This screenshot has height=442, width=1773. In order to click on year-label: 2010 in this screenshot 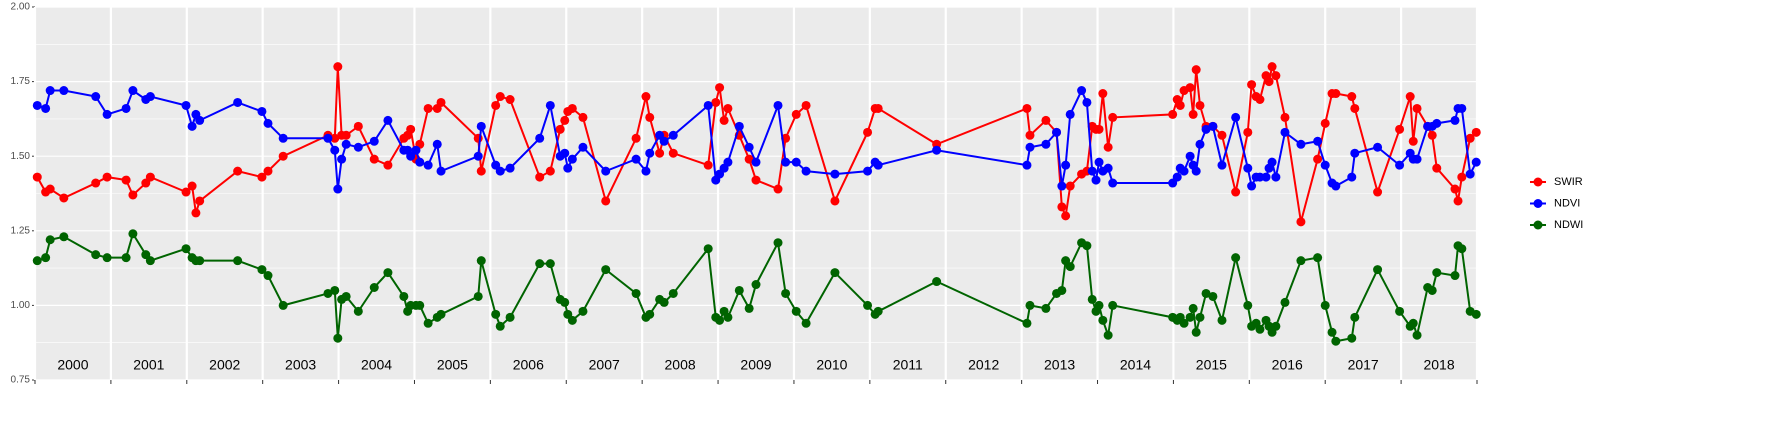, I will do `click(831, 365)`.